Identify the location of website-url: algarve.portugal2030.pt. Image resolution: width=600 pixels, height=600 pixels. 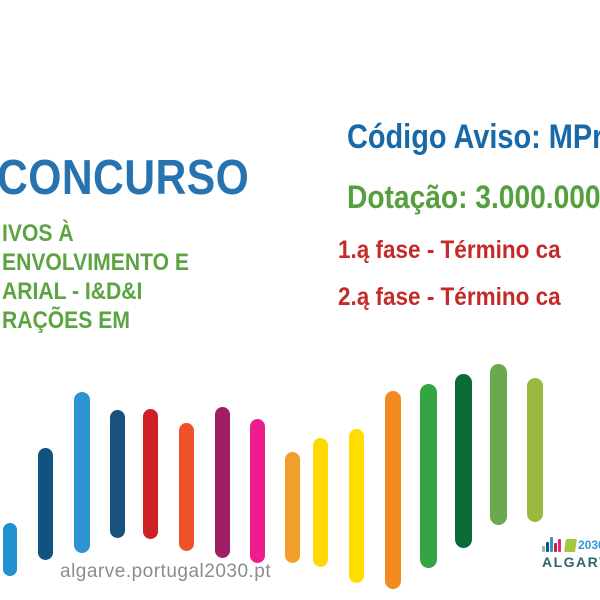
(166, 571).